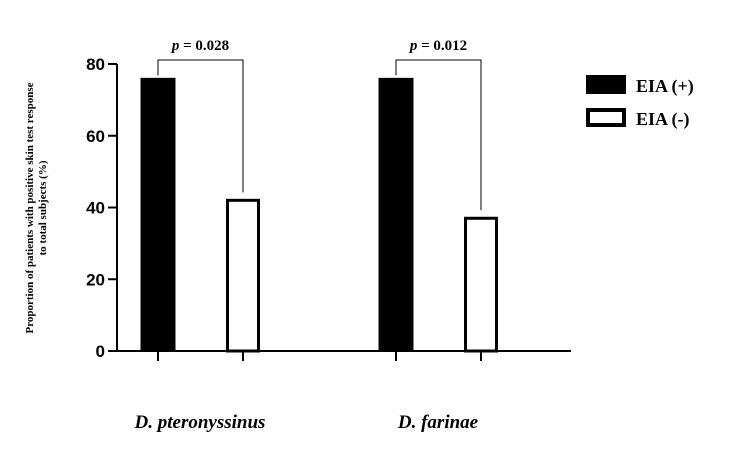  I want to click on bar-d-pteronyssinus-eia-positive, so click(158, 214).